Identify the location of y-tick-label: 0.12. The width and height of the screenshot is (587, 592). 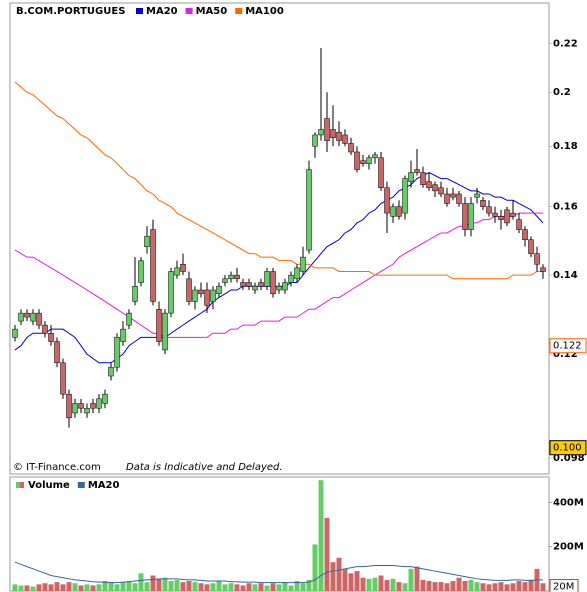
(565, 354).